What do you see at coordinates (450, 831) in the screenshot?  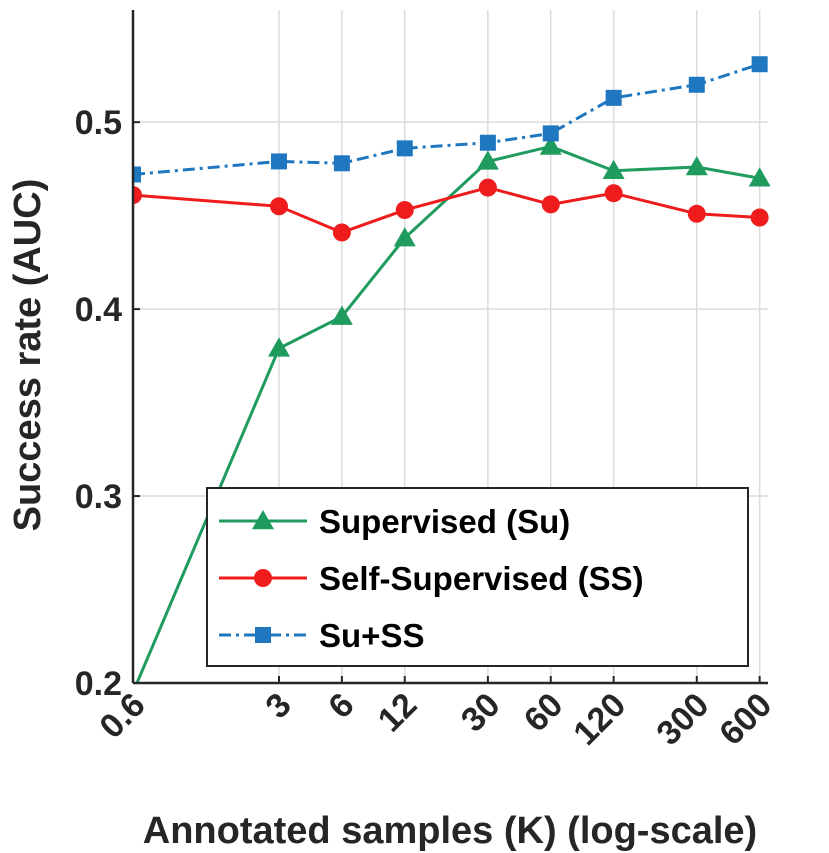 I see `x-axis-label: Annotated samples (K) (log-scale)` at bounding box center [450, 831].